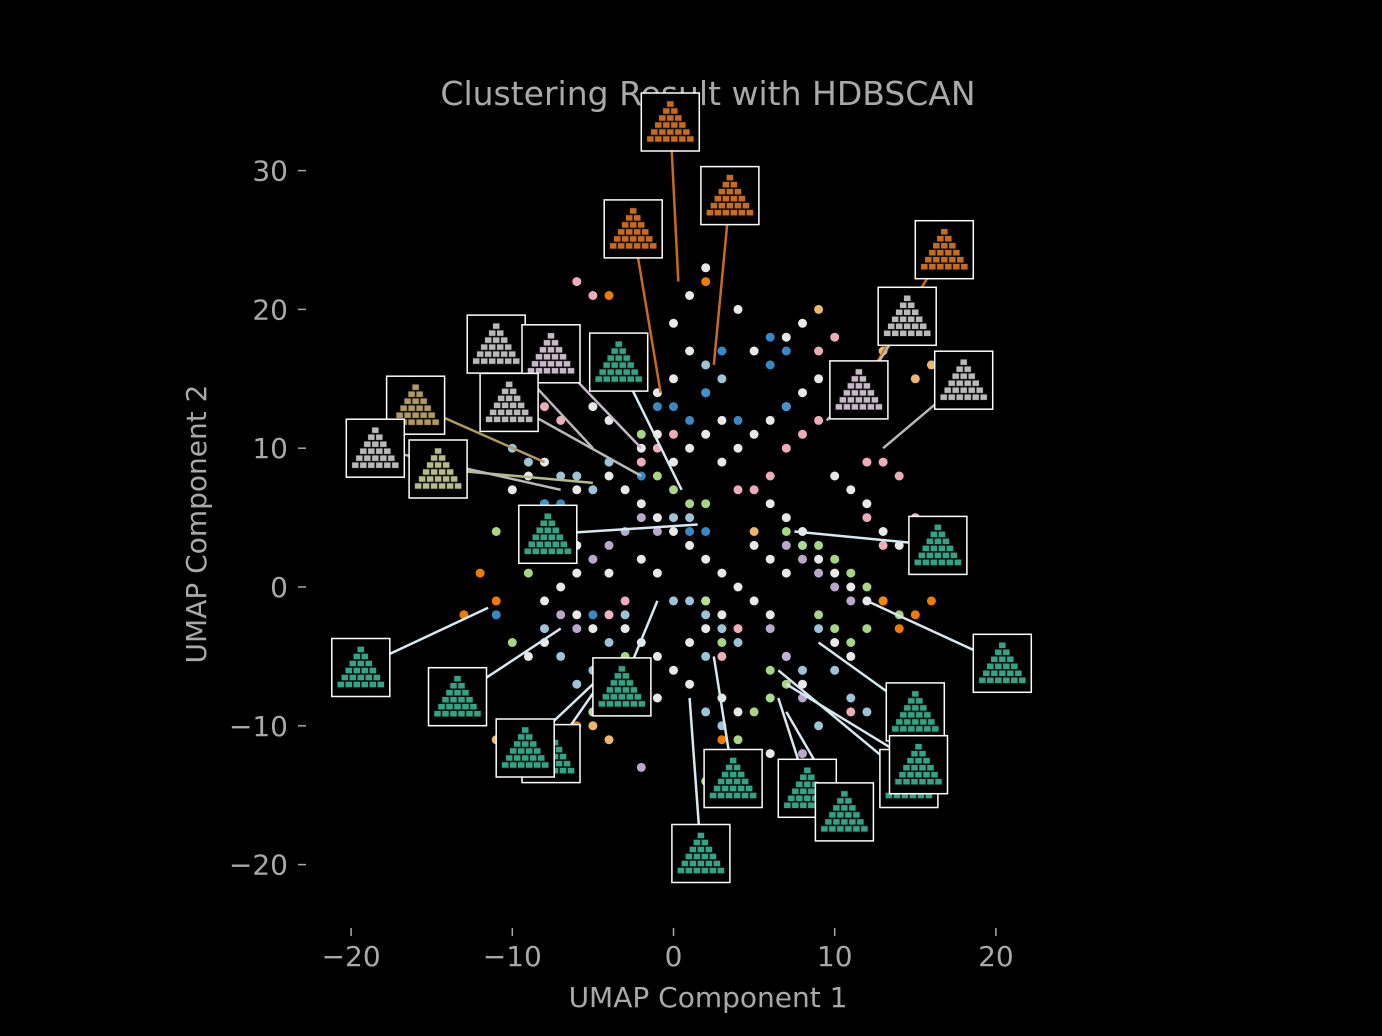  What do you see at coordinates (279, 587) in the screenshot?
I see `y-tick-label: 0` at bounding box center [279, 587].